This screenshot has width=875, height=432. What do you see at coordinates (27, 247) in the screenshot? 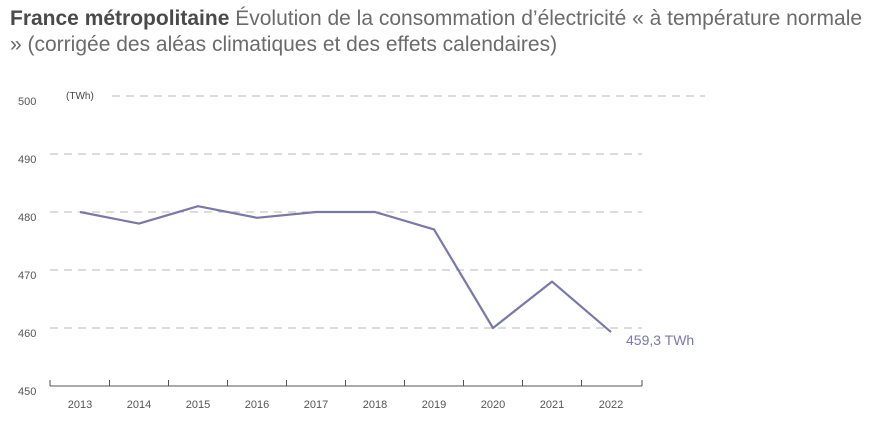
I see `y-axis-ticks: 450 460 470 480 490 500` at bounding box center [27, 247].